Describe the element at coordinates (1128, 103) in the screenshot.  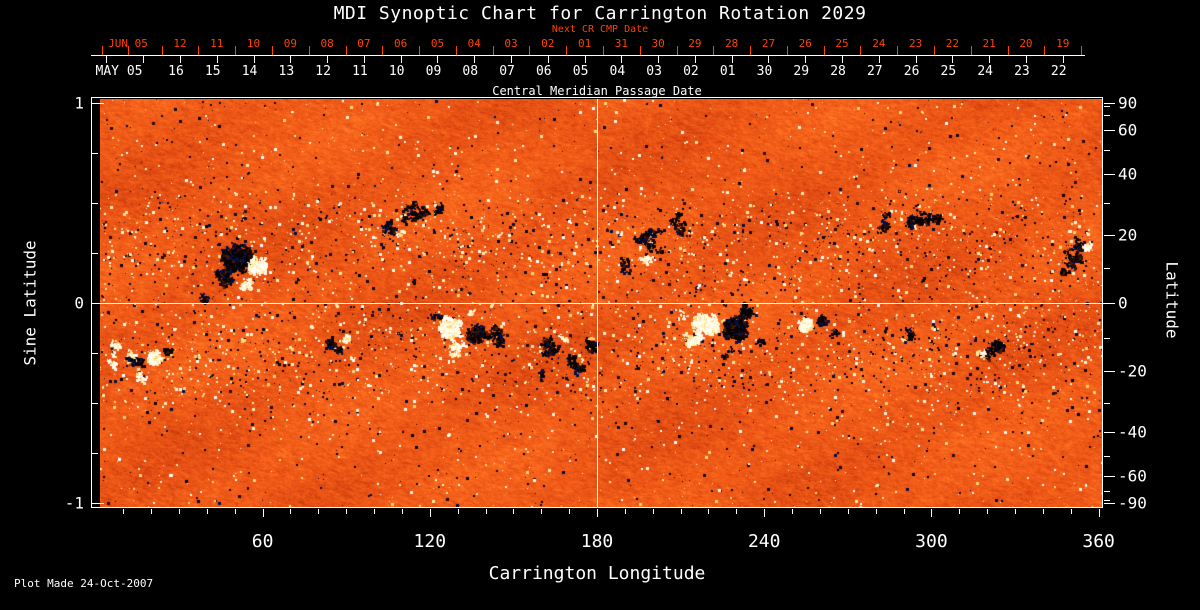
I see `right-axis-tick-label: 90` at that location.